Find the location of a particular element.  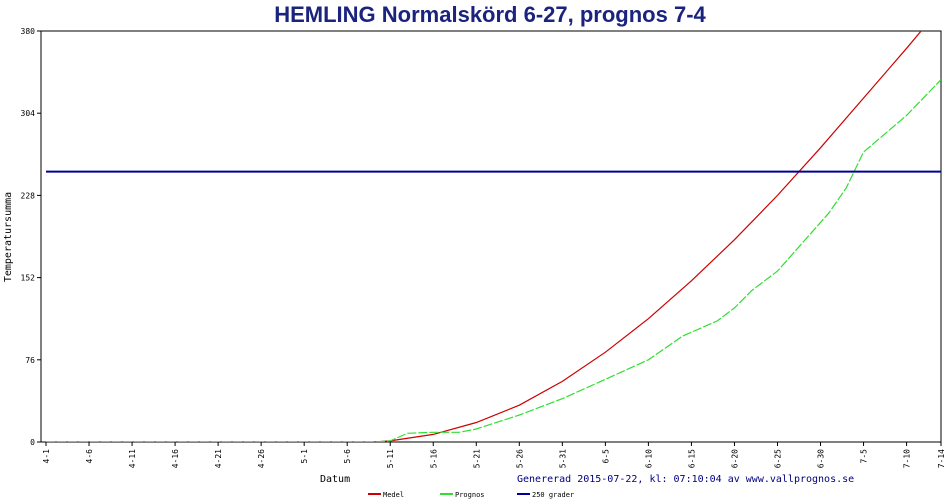

x-tick-label: 4-21 is located at coordinates (218, 458).